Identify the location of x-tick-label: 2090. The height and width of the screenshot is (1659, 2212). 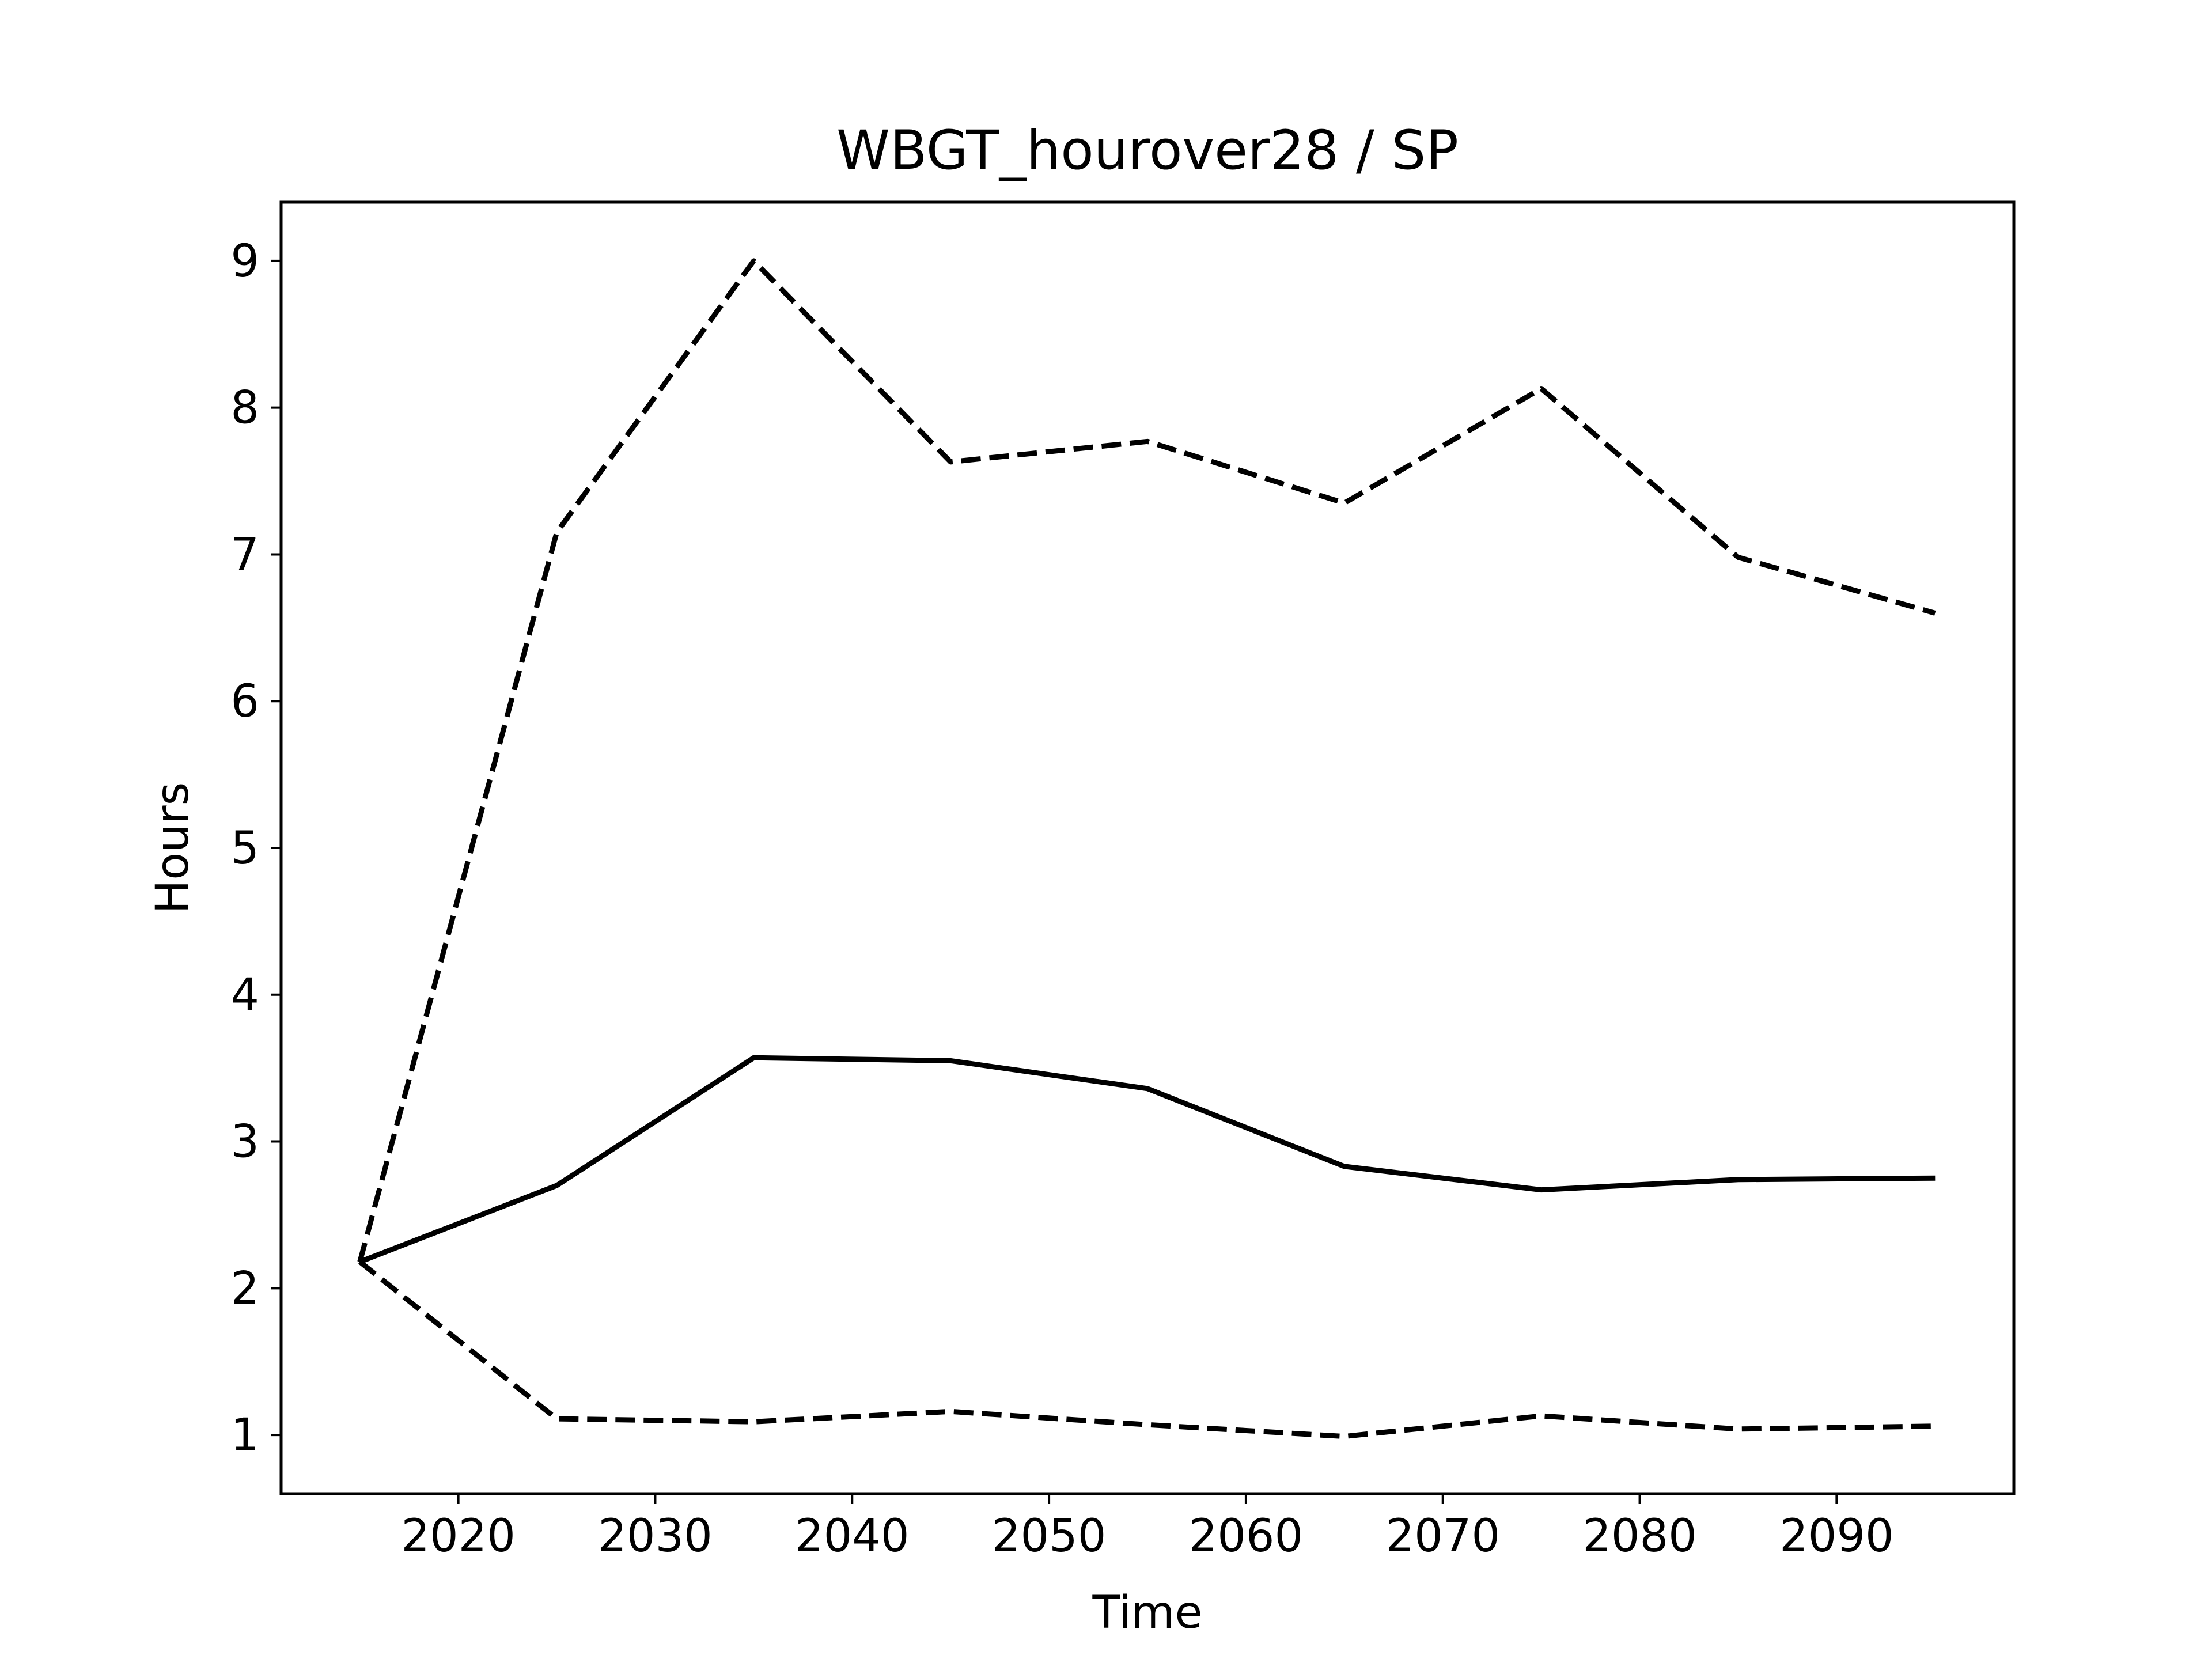
(1836, 1536).